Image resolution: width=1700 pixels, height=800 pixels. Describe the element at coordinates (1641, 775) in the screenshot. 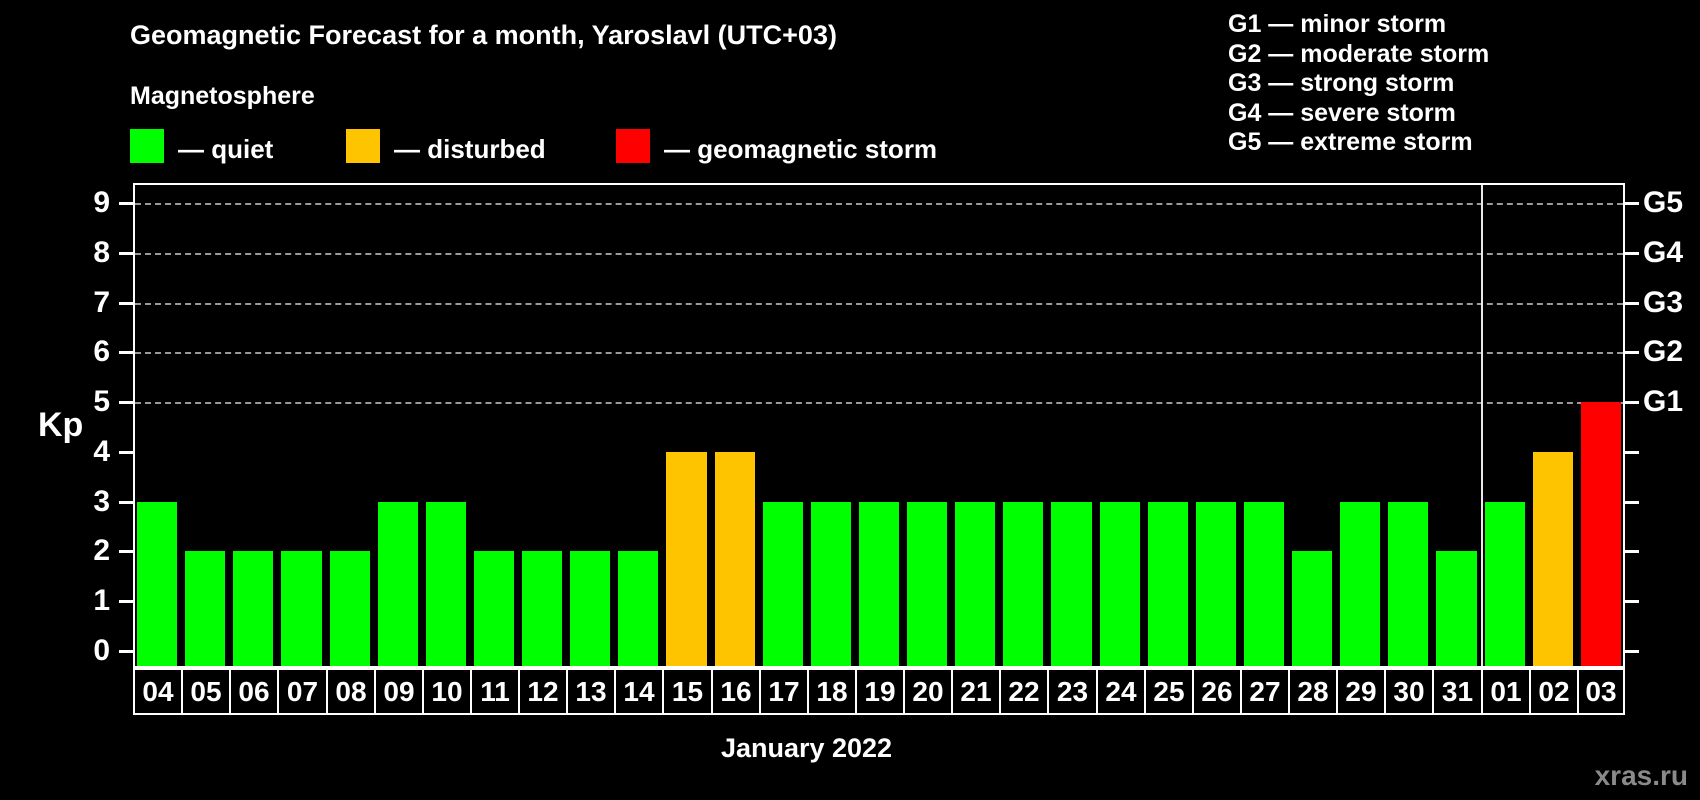

I see `watermark: xras.ru` at that location.